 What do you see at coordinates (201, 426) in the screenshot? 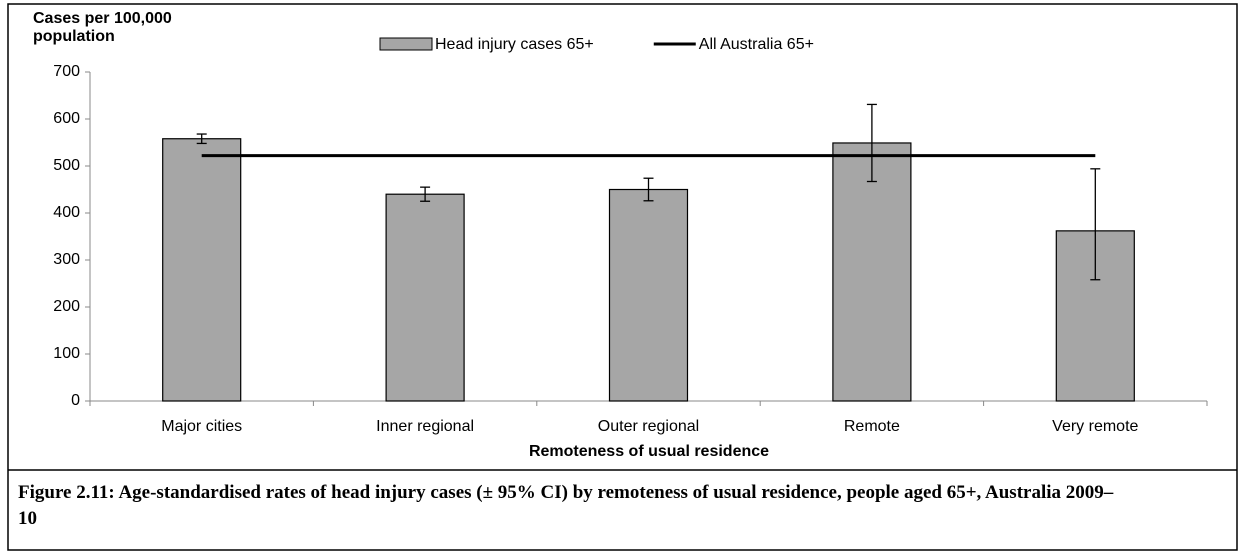
I see `x-tick-label: Major cities` at bounding box center [201, 426].